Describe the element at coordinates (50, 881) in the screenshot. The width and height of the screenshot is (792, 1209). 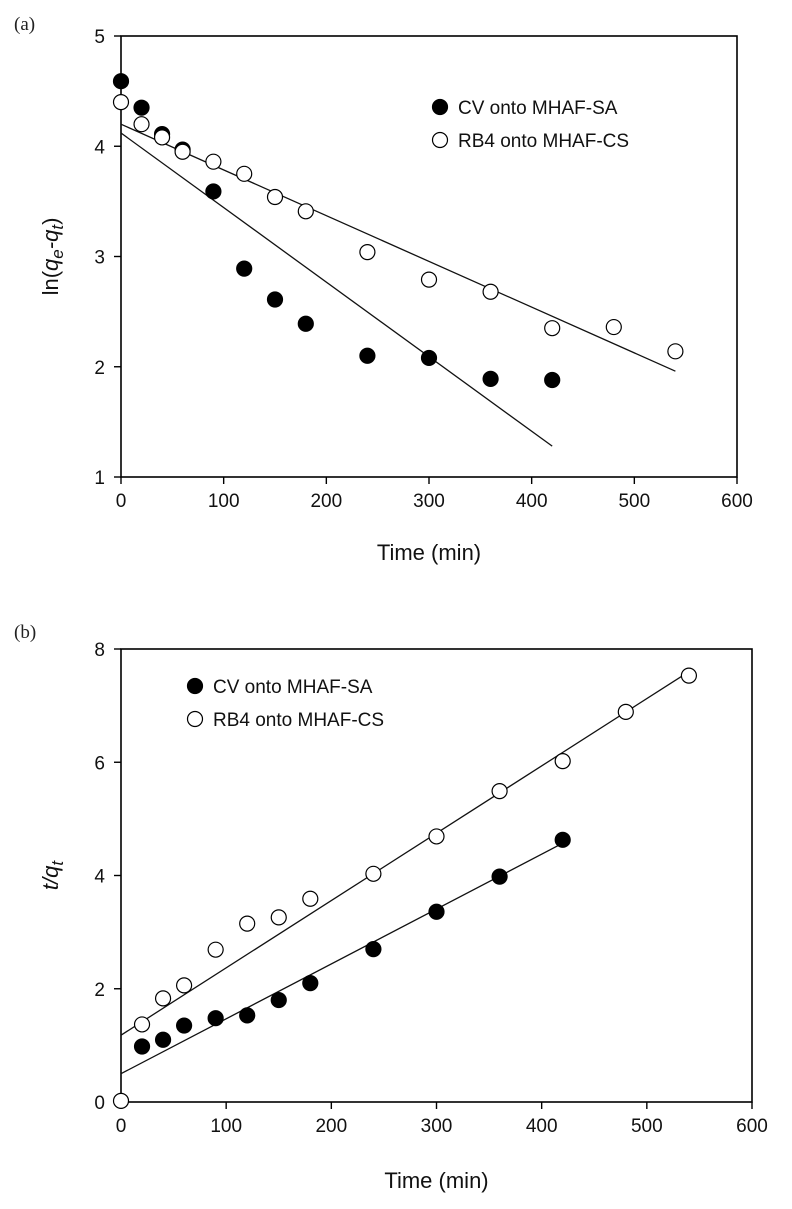
I see `y-axis-label-part: /` at that location.